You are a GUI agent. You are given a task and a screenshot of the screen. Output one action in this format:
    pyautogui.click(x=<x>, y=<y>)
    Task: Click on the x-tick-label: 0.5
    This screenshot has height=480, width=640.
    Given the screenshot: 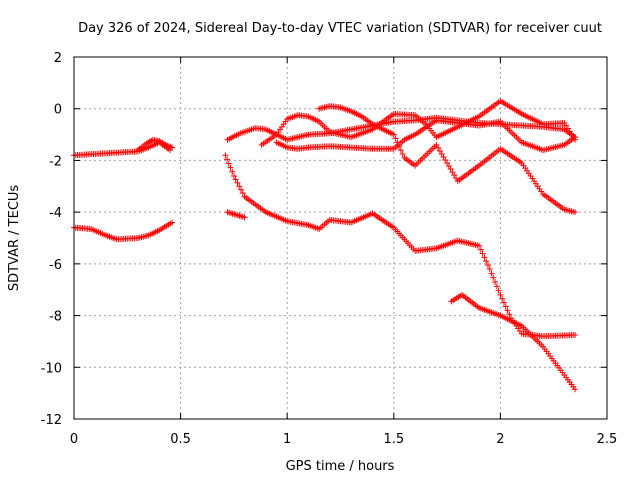 What is the action you would take?
    pyautogui.click(x=180, y=439)
    